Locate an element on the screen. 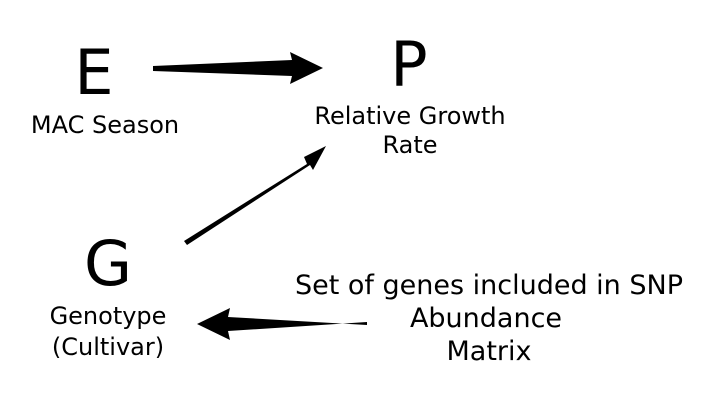 This screenshot has height=414, width=707. node-label-mac-season: MAC Season is located at coordinates (105, 125).